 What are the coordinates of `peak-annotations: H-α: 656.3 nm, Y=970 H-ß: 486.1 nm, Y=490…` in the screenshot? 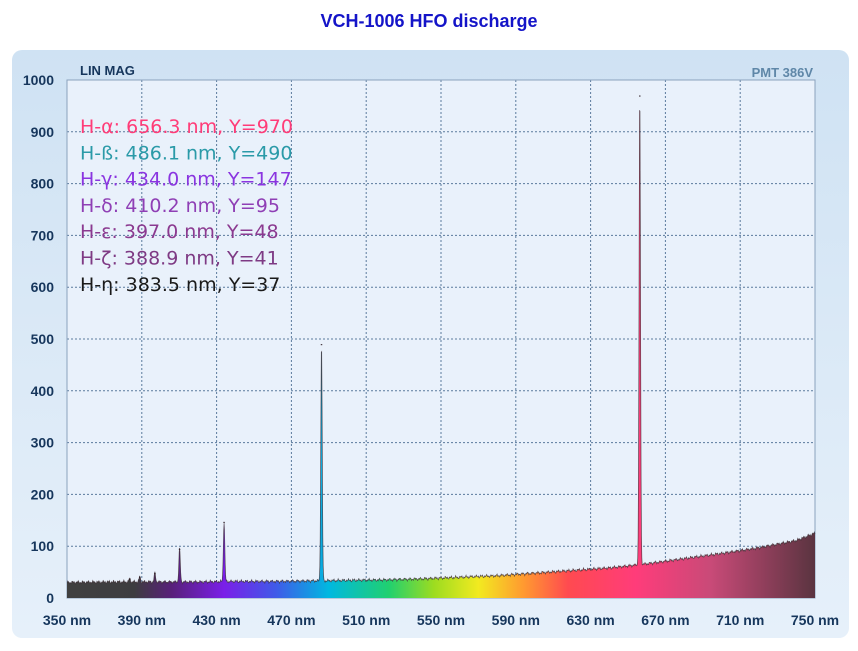 It's located at (186, 206).